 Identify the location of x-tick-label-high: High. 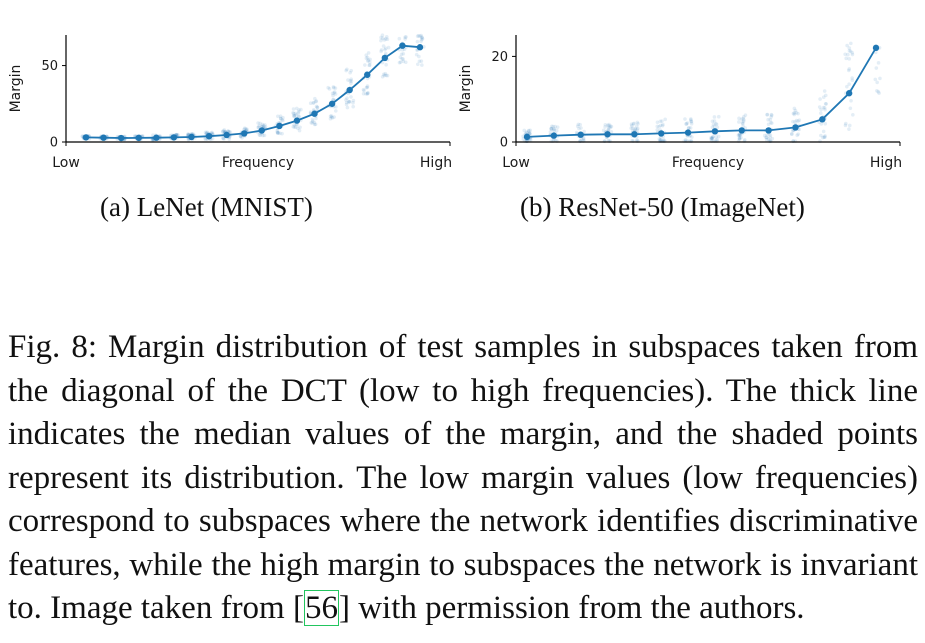
(436, 163).